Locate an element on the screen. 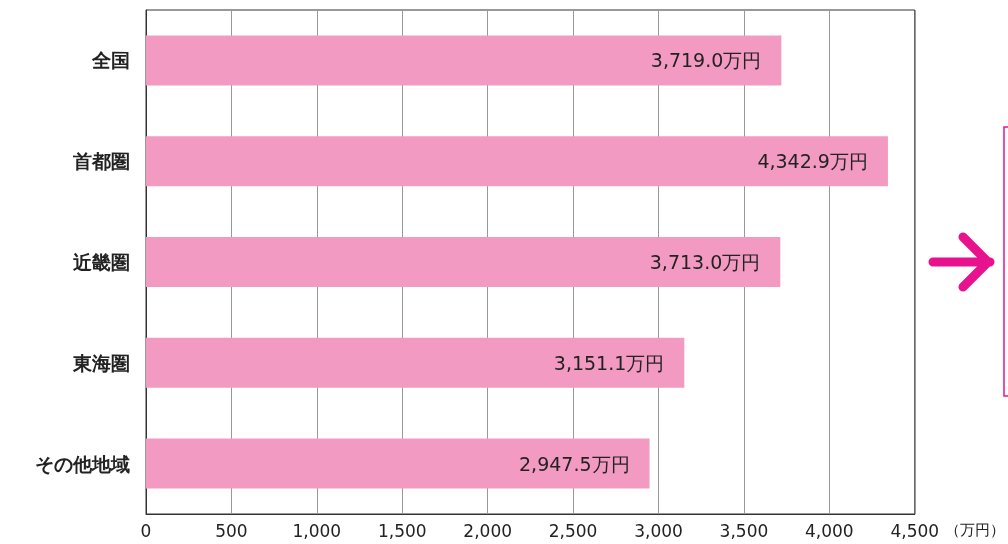  y-tick-label: 東海圏 is located at coordinates (101, 362).